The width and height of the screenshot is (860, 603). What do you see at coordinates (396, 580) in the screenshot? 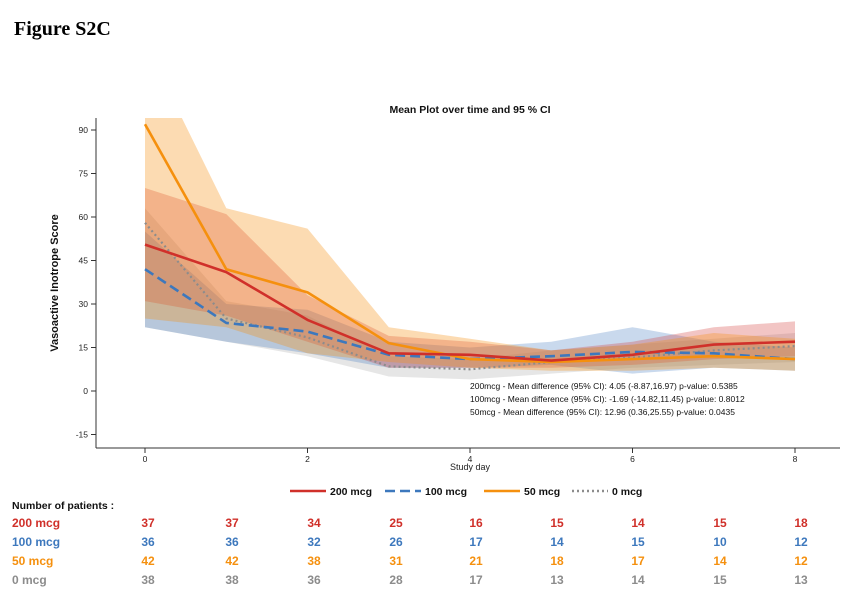
I see `patients-count: 28` at bounding box center [396, 580].